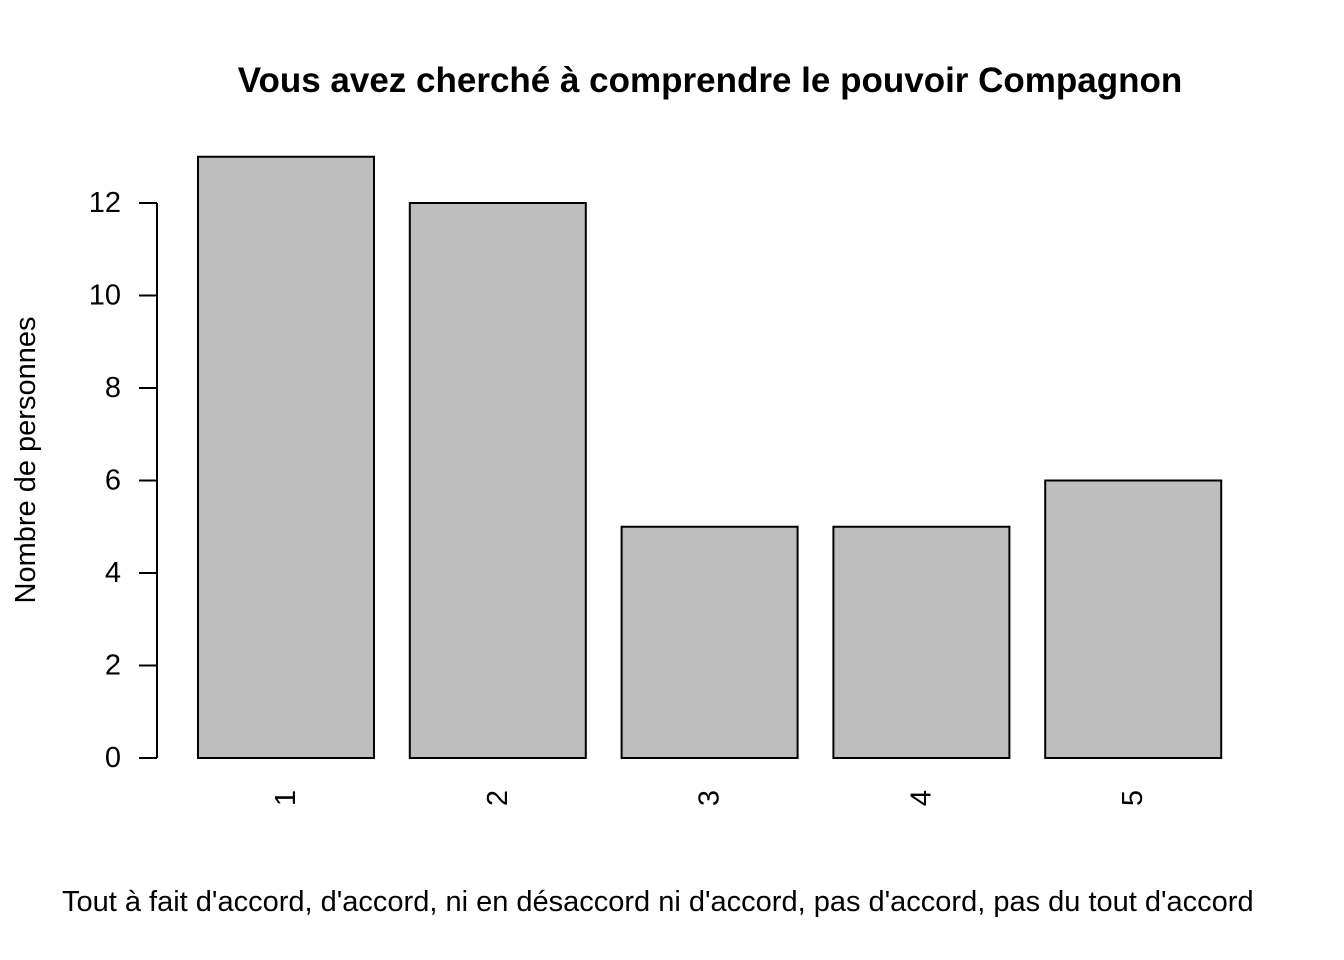 Image resolution: width=1344 pixels, height=960 pixels. Describe the element at coordinates (105, 203) in the screenshot. I see `y-tick-label: 12` at that location.